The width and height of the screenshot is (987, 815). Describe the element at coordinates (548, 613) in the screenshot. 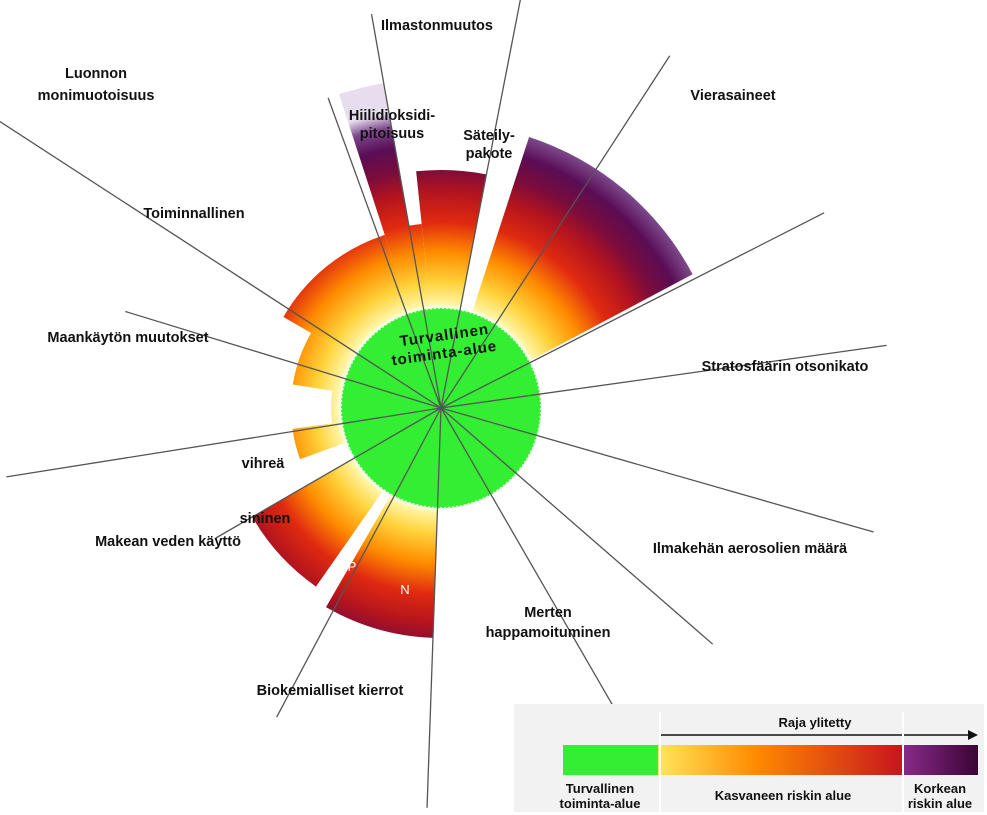

I see `label-ocean-line1: Merten` at that location.